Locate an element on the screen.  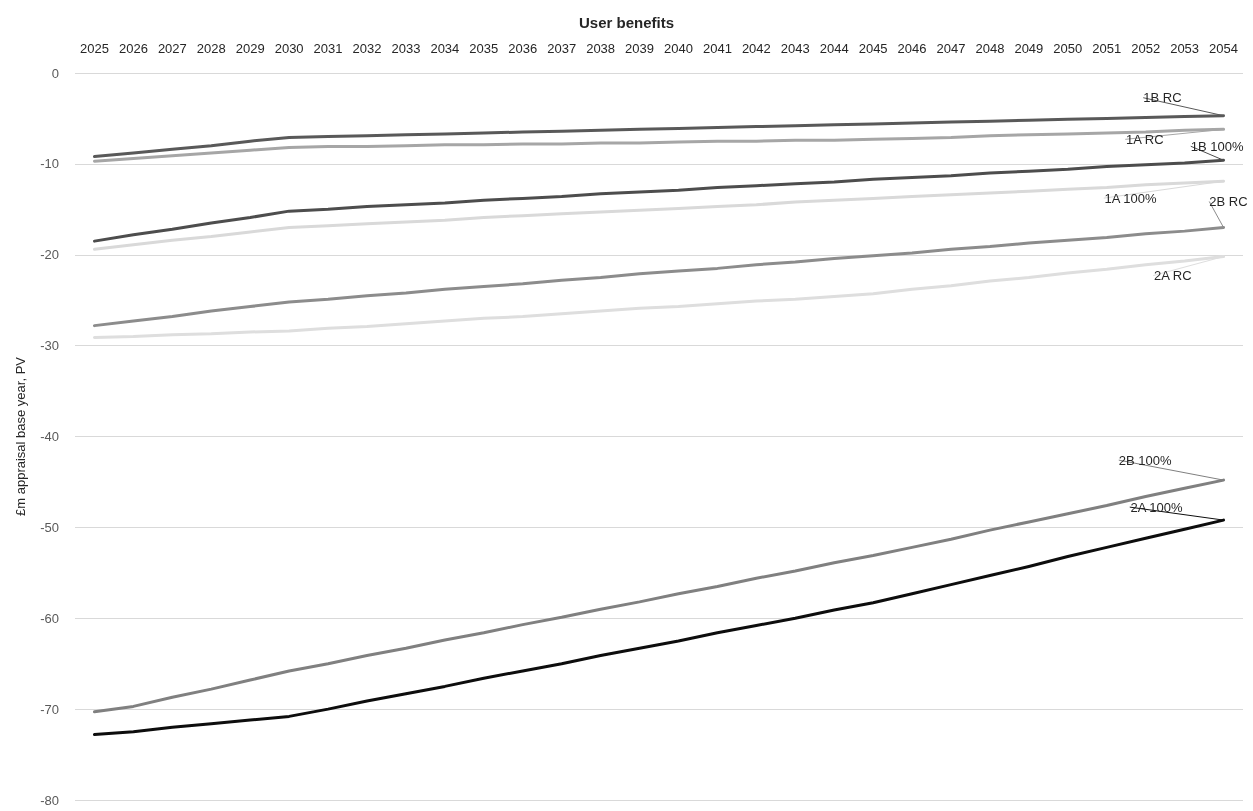
x-tick-label: 2026 is located at coordinates (133, 48).